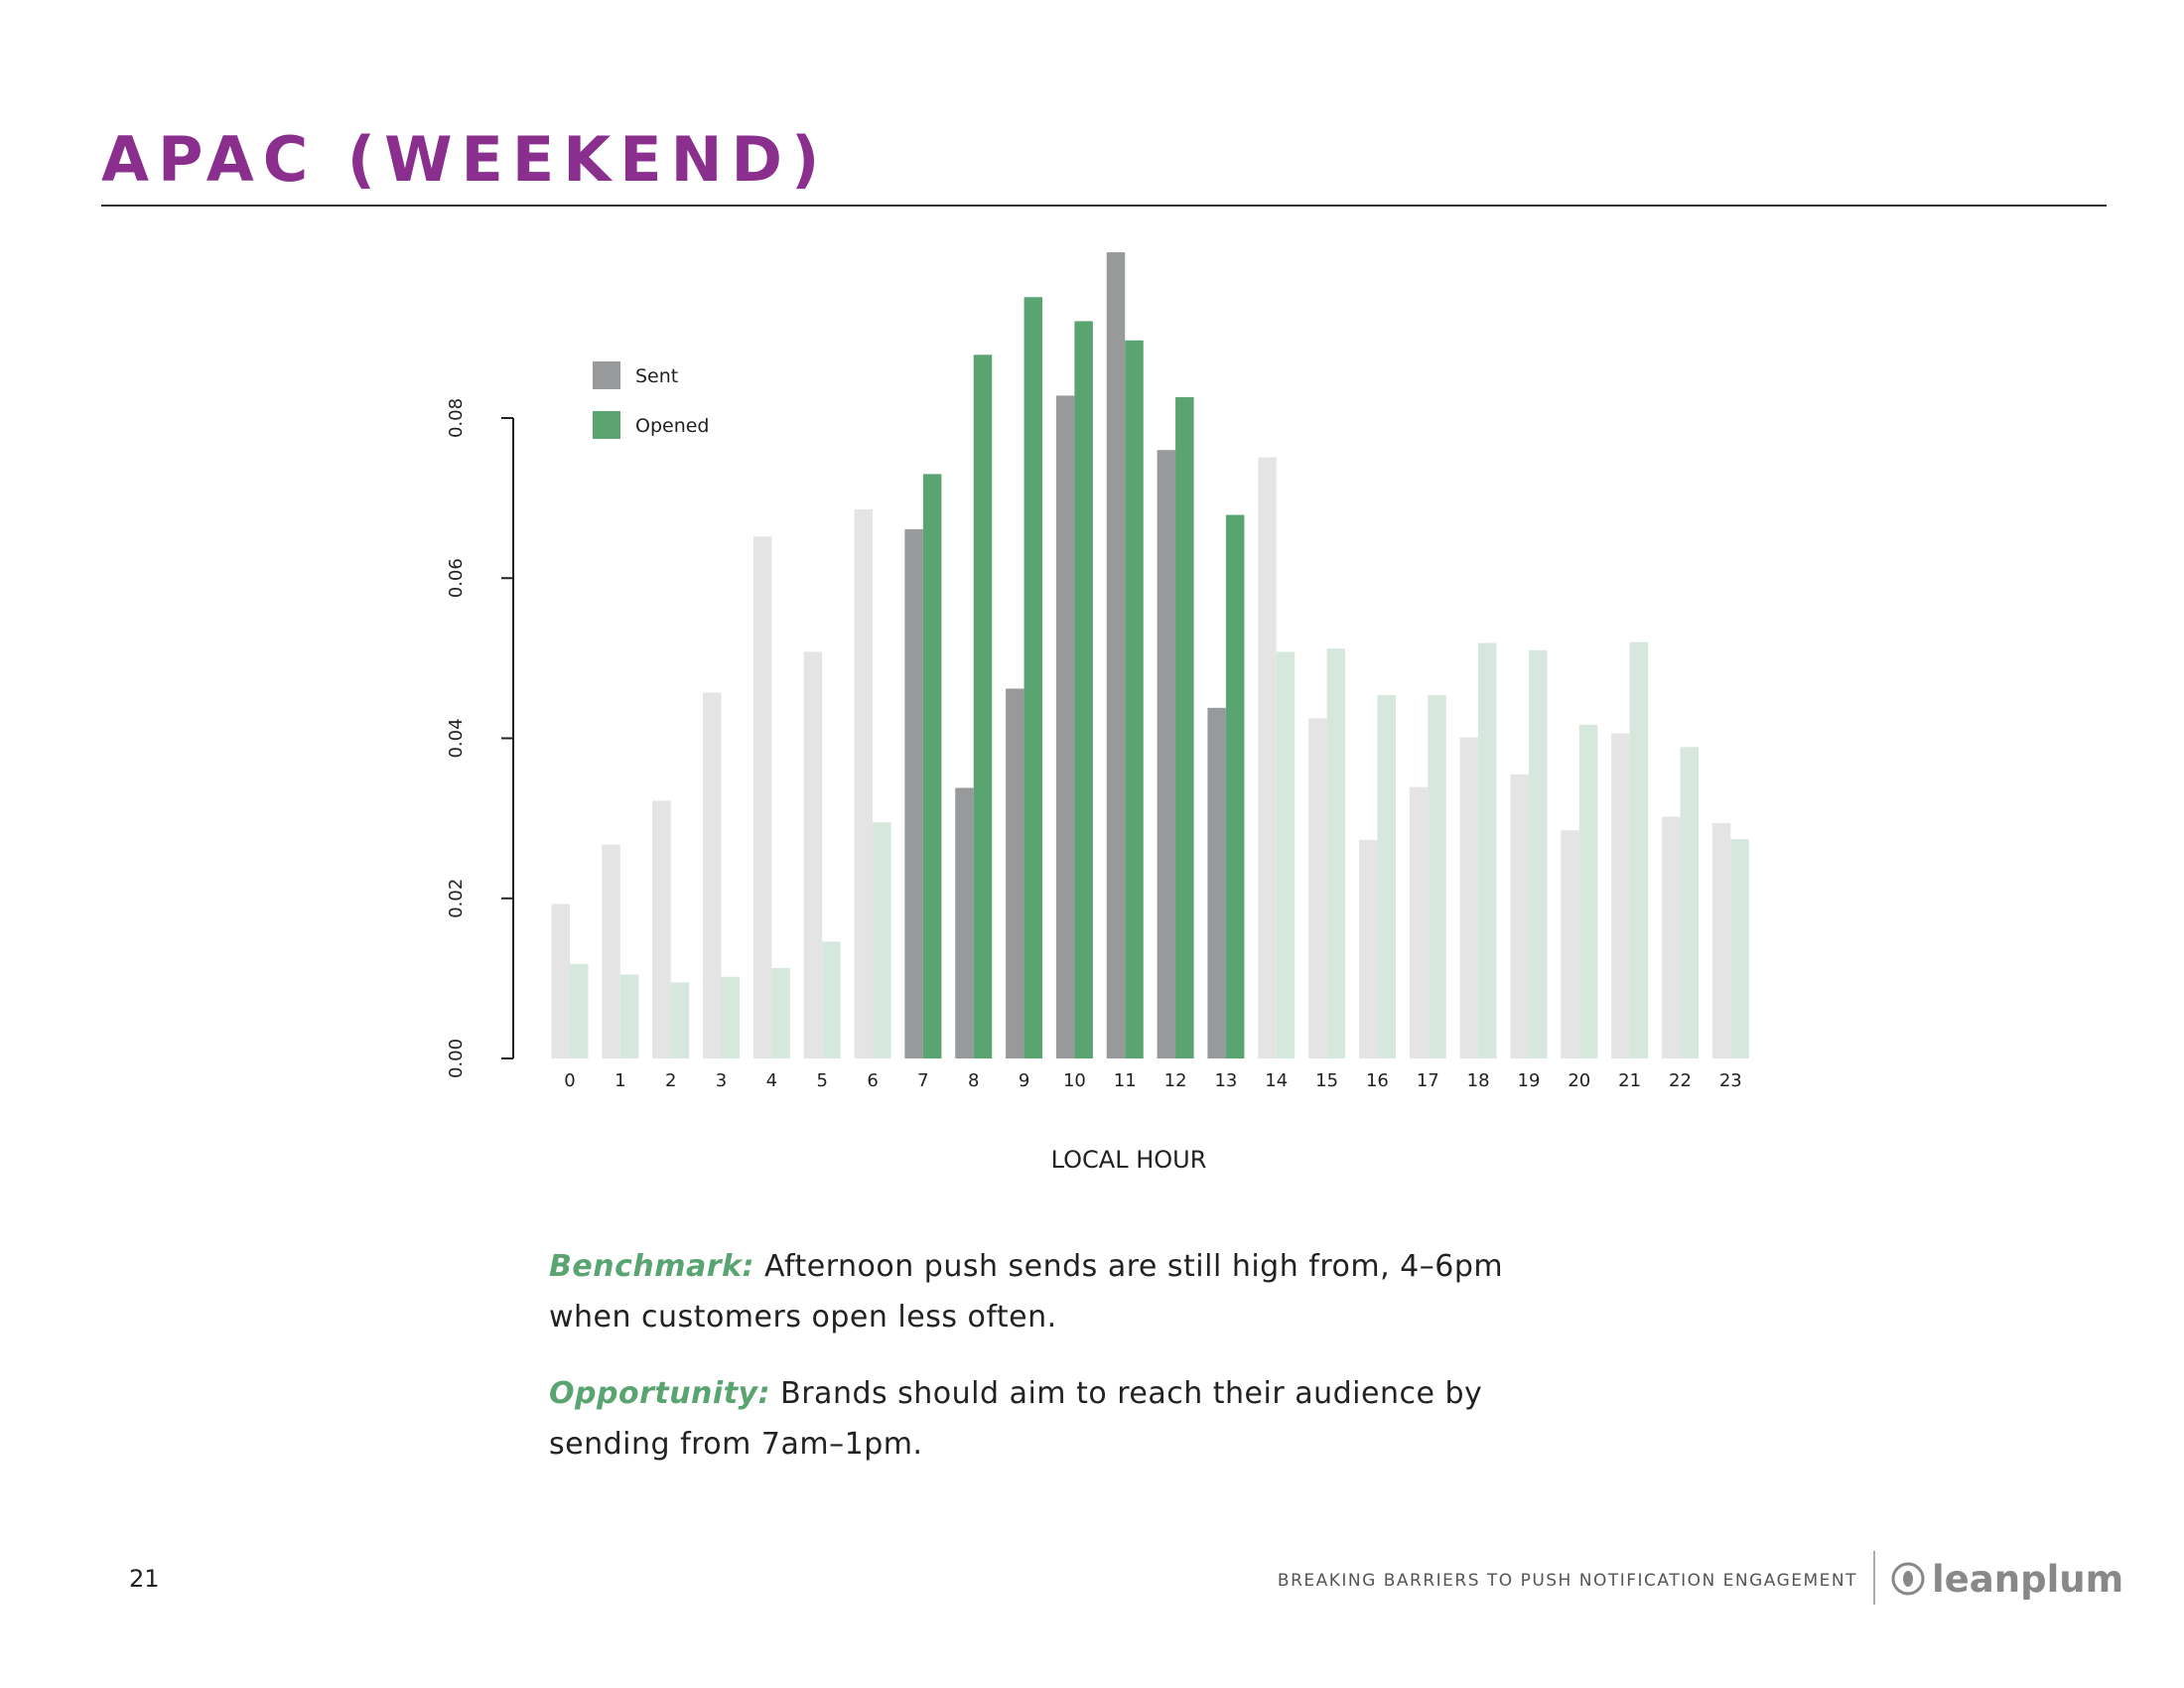 The image size is (2184, 1688). What do you see at coordinates (1074, 1080) in the screenshot?
I see `x-tick-label: 10` at bounding box center [1074, 1080].